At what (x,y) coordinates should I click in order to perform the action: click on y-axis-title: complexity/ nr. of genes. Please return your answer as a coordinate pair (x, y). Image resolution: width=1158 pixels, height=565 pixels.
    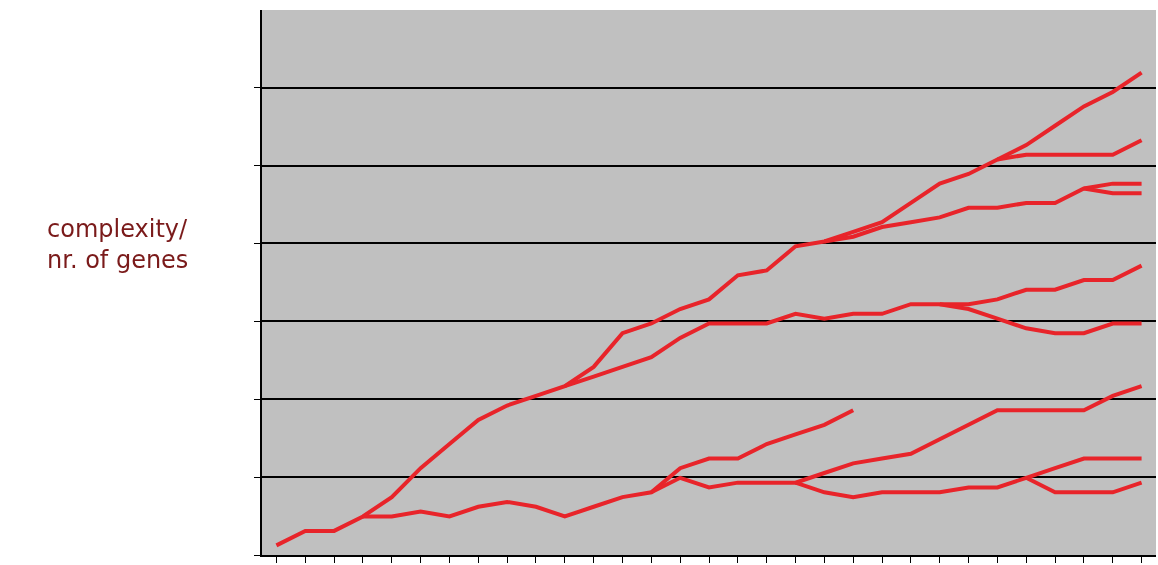
    Looking at the image, I should click on (118, 245).